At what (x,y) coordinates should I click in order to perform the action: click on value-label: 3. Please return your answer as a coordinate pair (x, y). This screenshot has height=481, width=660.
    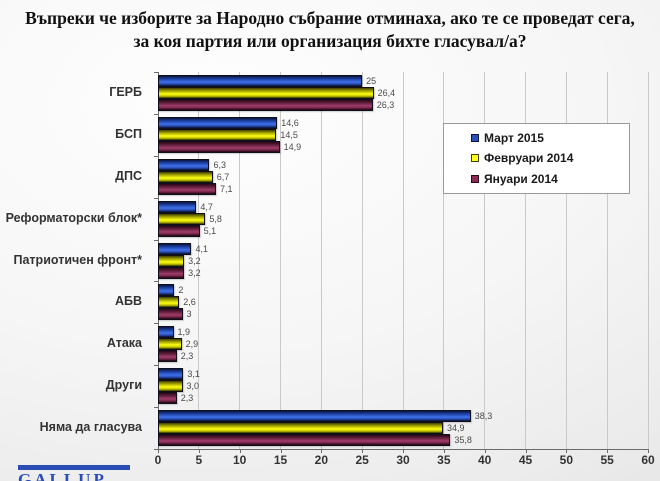
    Looking at the image, I should click on (189, 314).